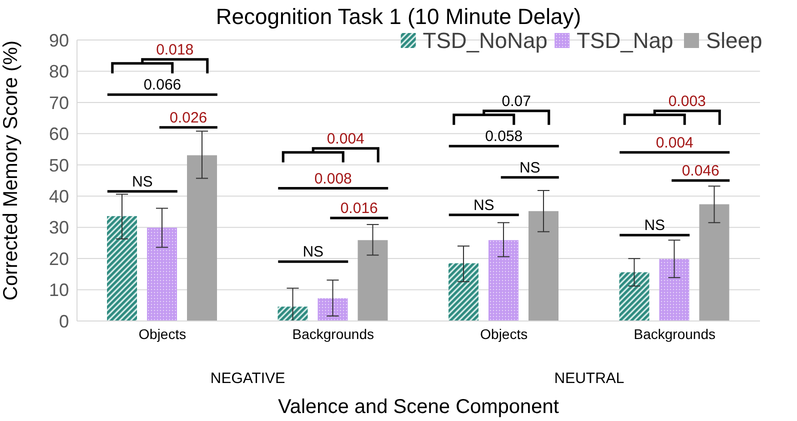  Describe the element at coordinates (58, 165) in the screenshot. I see `y-tick-label: 50` at that location.